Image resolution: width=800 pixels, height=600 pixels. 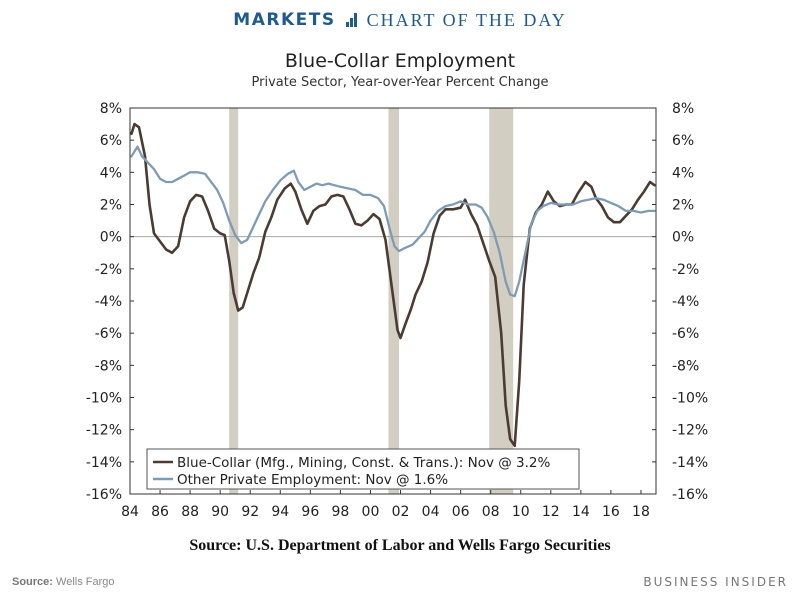 What do you see at coordinates (280, 512) in the screenshot?
I see `x-tick-label: 94` at bounding box center [280, 512].